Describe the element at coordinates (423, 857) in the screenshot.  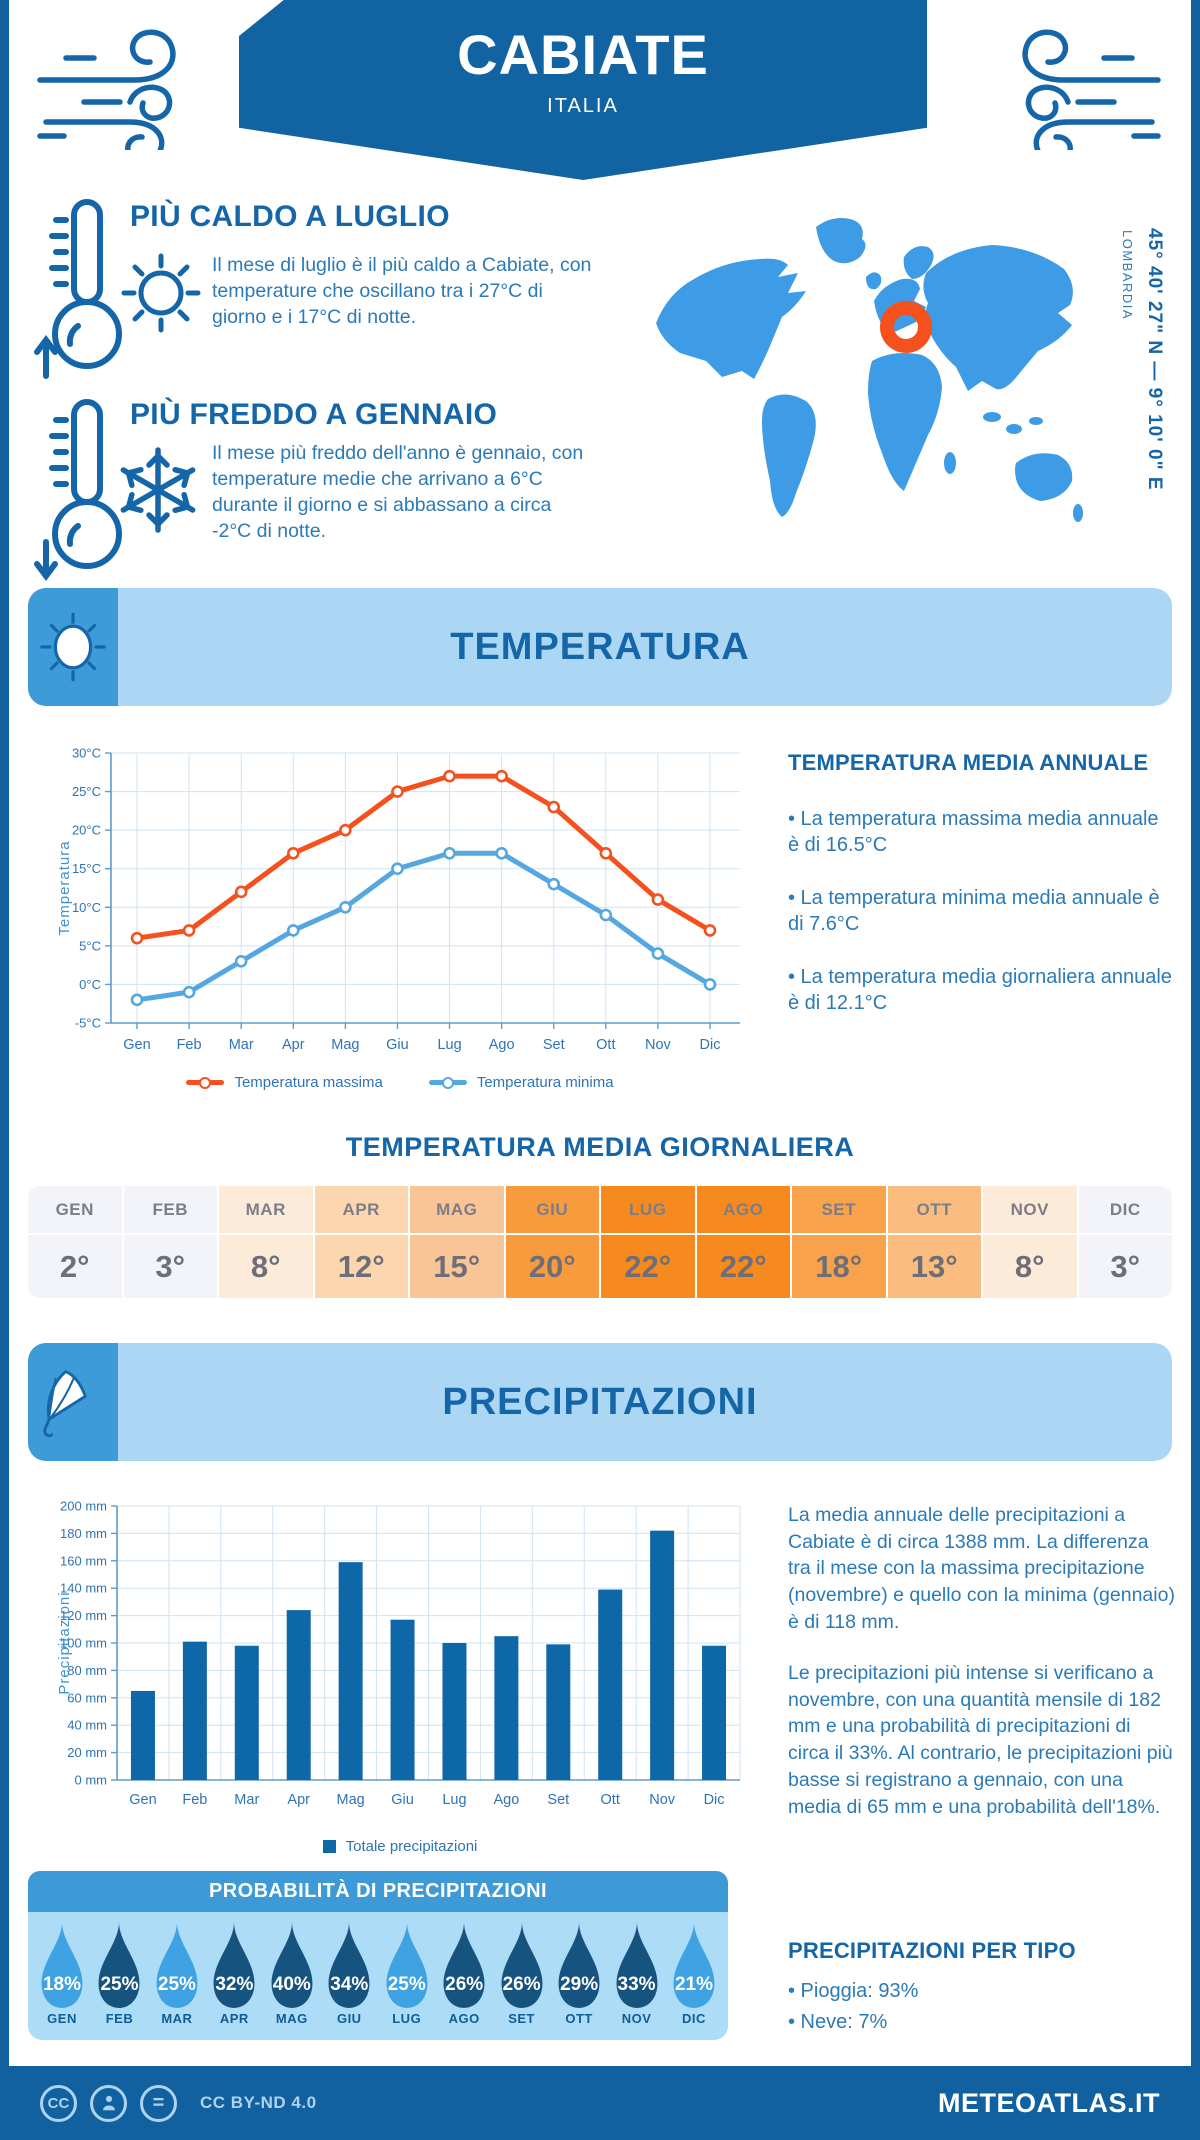
I see `line-series-max` at that location.